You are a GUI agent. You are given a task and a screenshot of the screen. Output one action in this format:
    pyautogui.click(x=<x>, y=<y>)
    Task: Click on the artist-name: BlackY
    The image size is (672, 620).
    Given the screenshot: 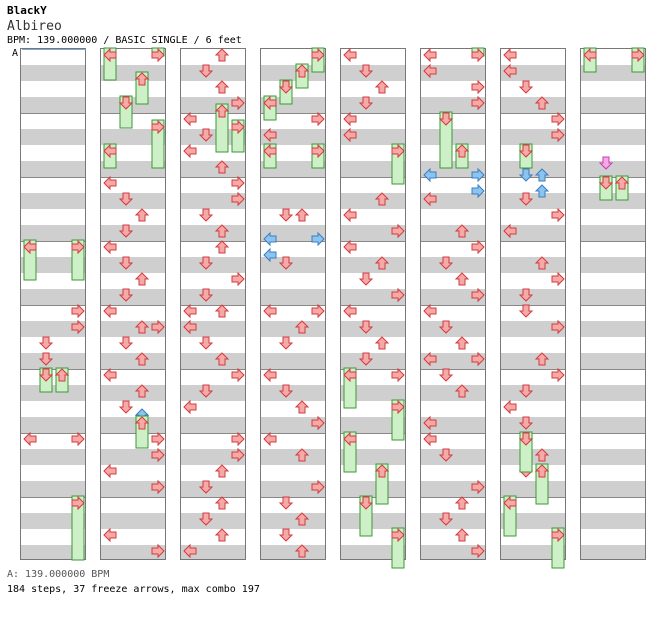 What is the action you would take?
    pyautogui.click(x=27, y=10)
    